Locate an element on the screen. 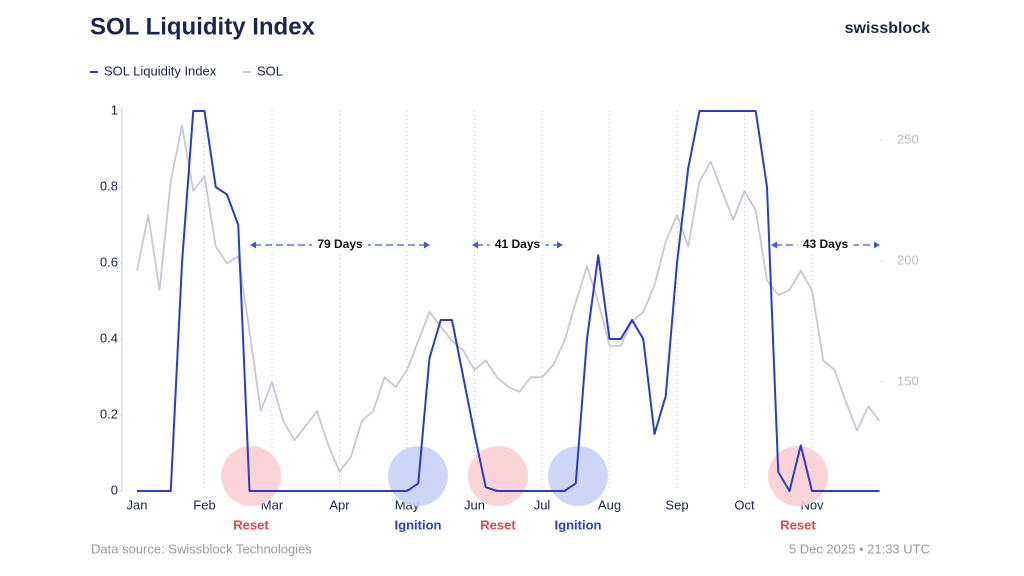 The width and height of the screenshot is (1024, 576). x-tick-label: Oct is located at coordinates (744, 504).